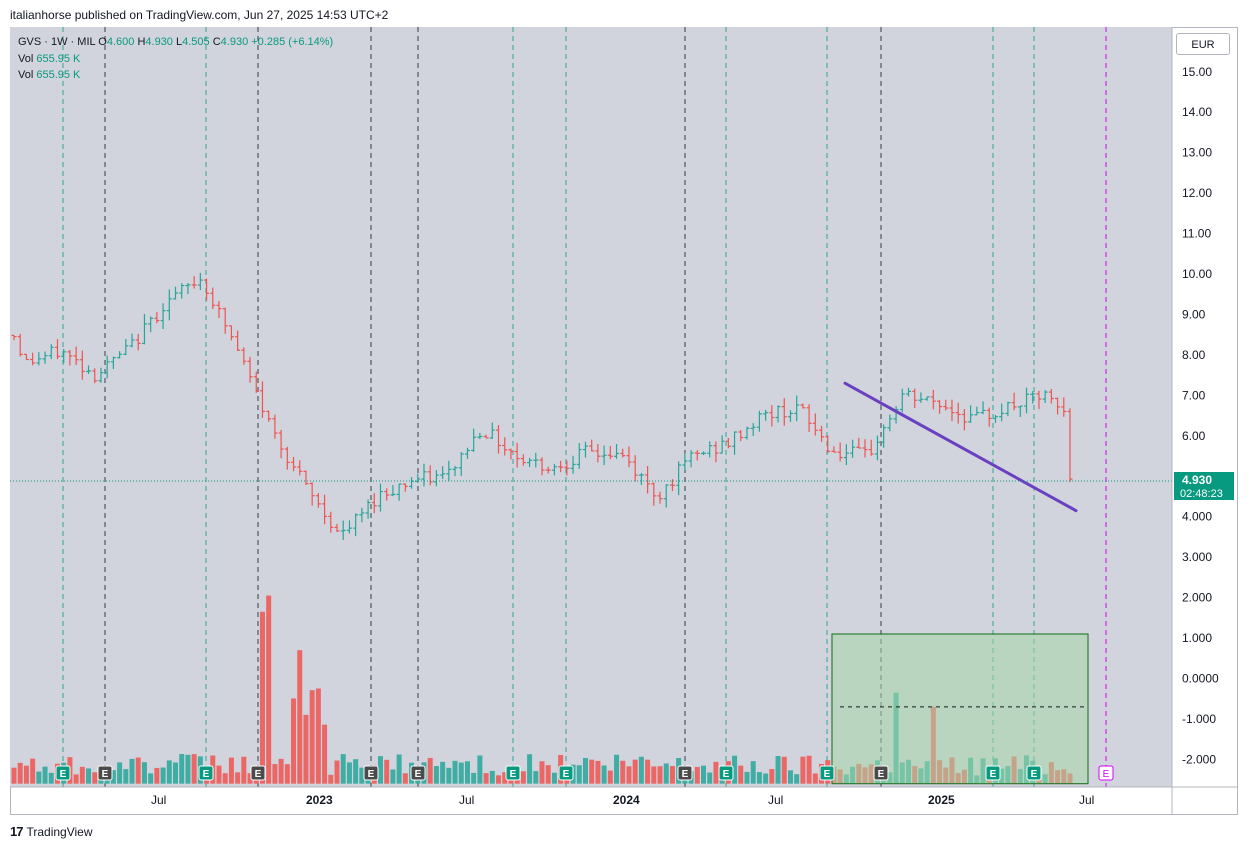 The image size is (1248, 850). Describe the element at coordinates (626, 800) in the screenshot. I see `time-tick-label: 2024` at that location.